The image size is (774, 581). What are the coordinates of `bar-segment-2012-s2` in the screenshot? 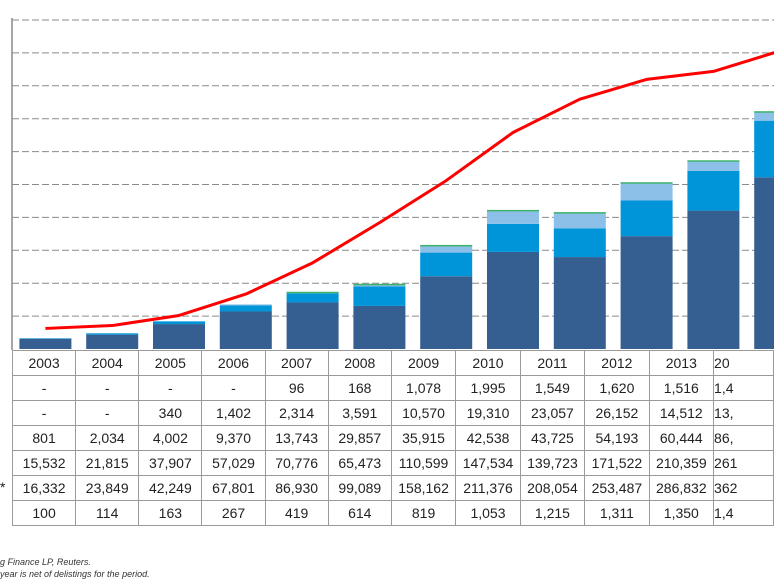 It's located at (646, 218).